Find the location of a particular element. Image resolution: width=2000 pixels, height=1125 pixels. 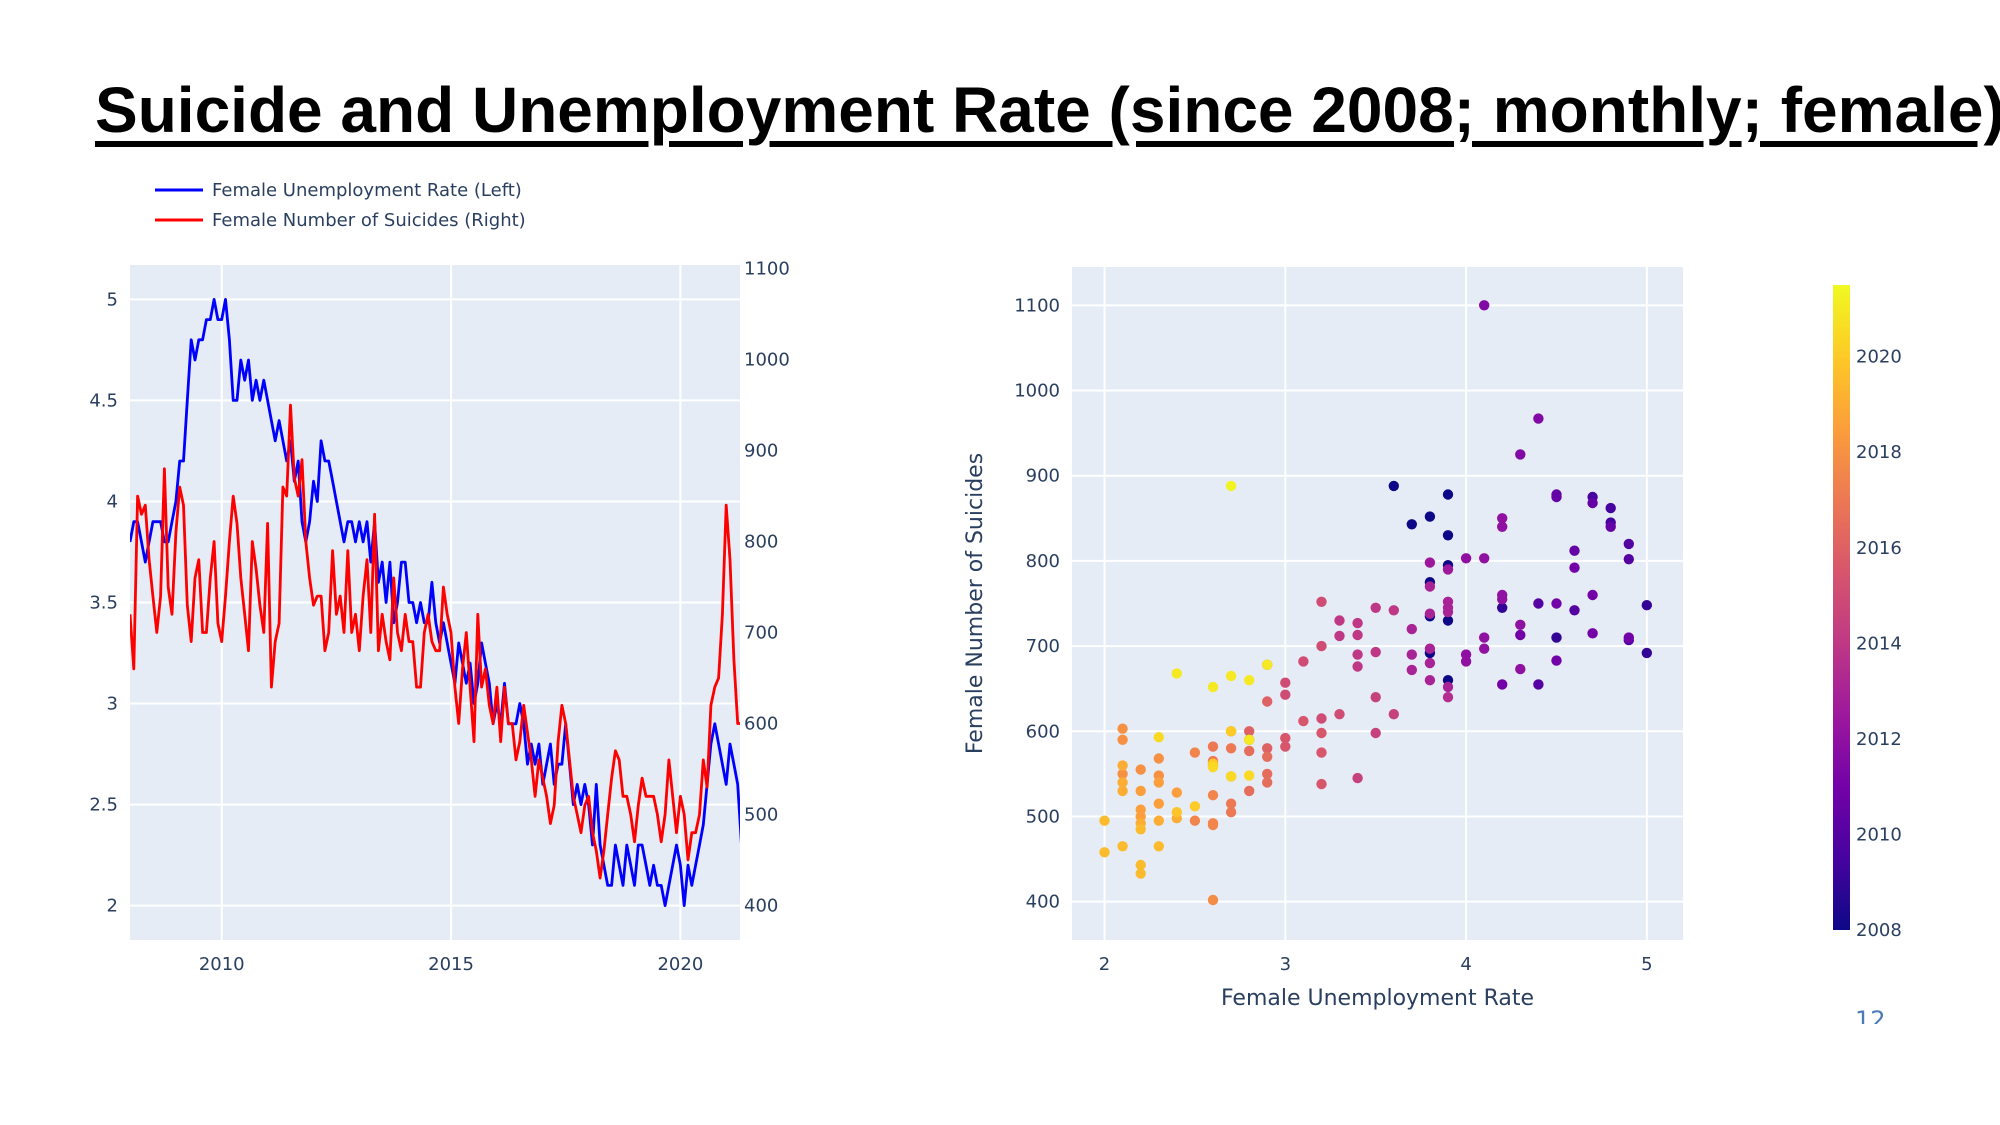

scatter-y-tick-label: 700 is located at coordinates (1043, 646).